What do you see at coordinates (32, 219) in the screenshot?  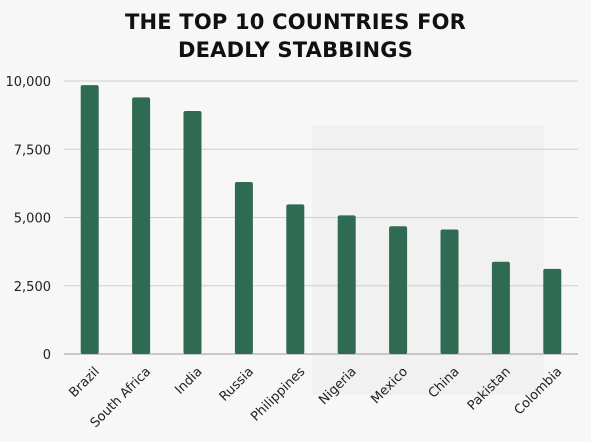 I see `y-tick-label: 5,000` at bounding box center [32, 219].